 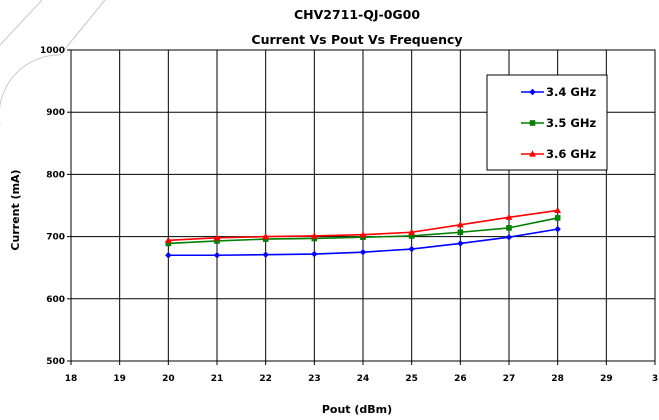 What do you see at coordinates (363, 242) in the screenshot?
I see `series-3-4-ghz` at bounding box center [363, 242].